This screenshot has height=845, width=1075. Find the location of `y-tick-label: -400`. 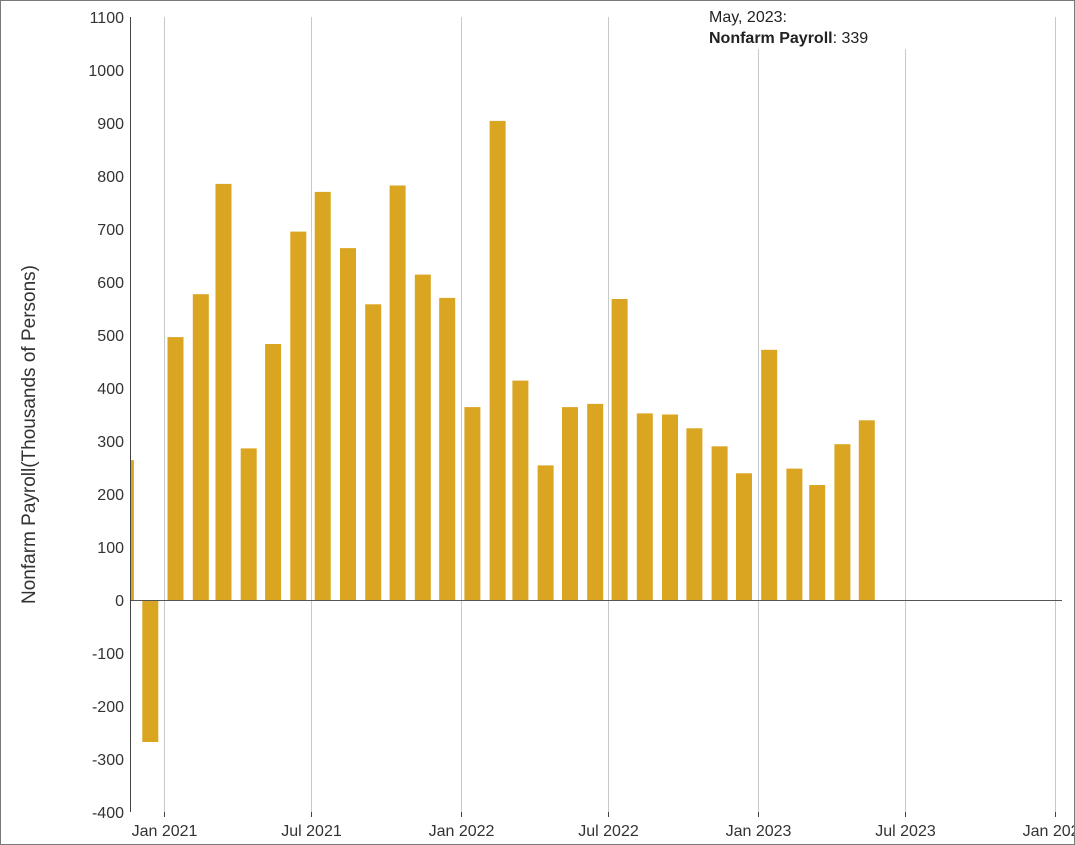

y-tick-label: -400 is located at coordinates (108, 813).